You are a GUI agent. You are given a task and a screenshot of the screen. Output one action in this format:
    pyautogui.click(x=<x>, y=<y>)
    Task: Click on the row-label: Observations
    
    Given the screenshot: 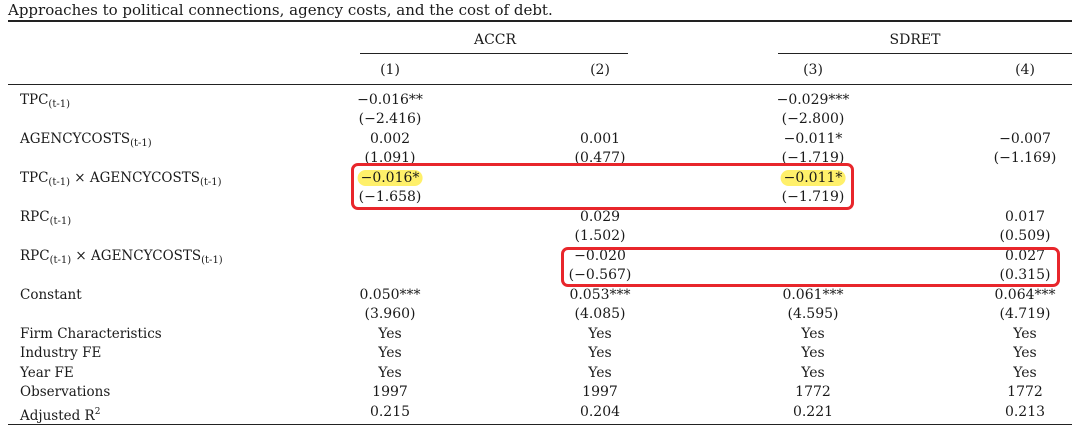 What is the action you would take?
    pyautogui.click(x=65, y=392)
    